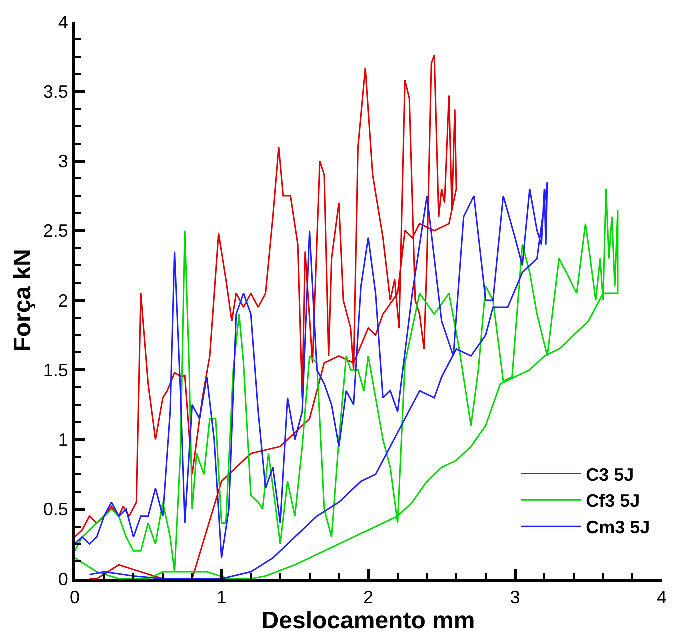  What do you see at coordinates (63, 300) in the screenshot?
I see `y-tick-label: 2` at bounding box center [63, 300].